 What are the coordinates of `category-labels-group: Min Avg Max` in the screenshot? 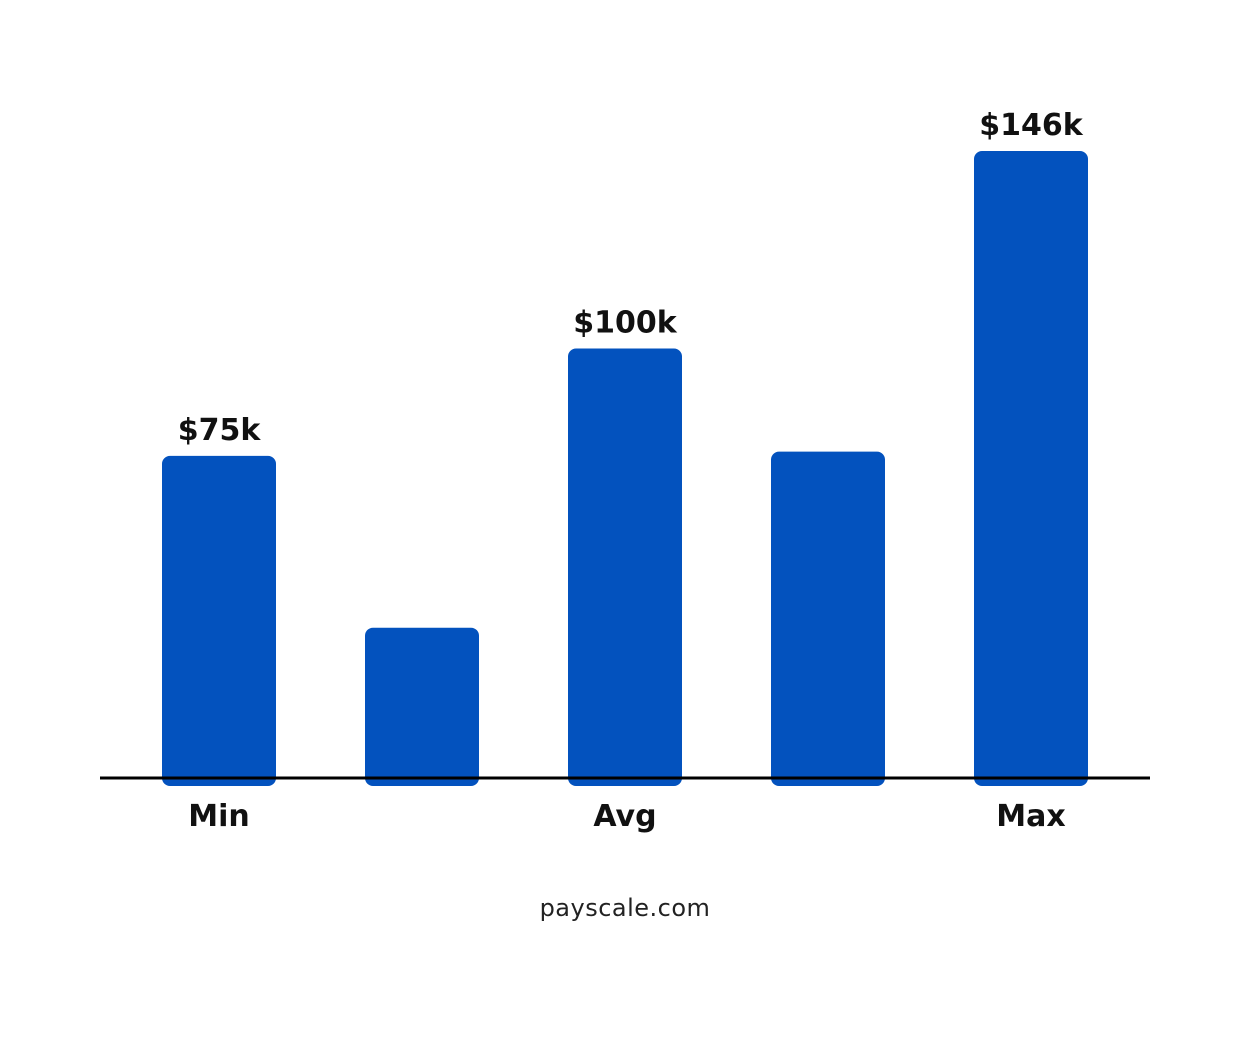 It's located at (626, 816).